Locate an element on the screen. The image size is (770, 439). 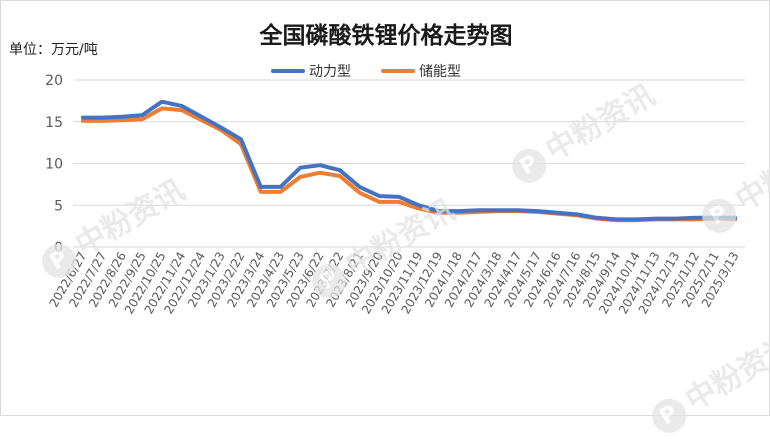
y-tick-label: 15 is located at coordinates (54, 123).